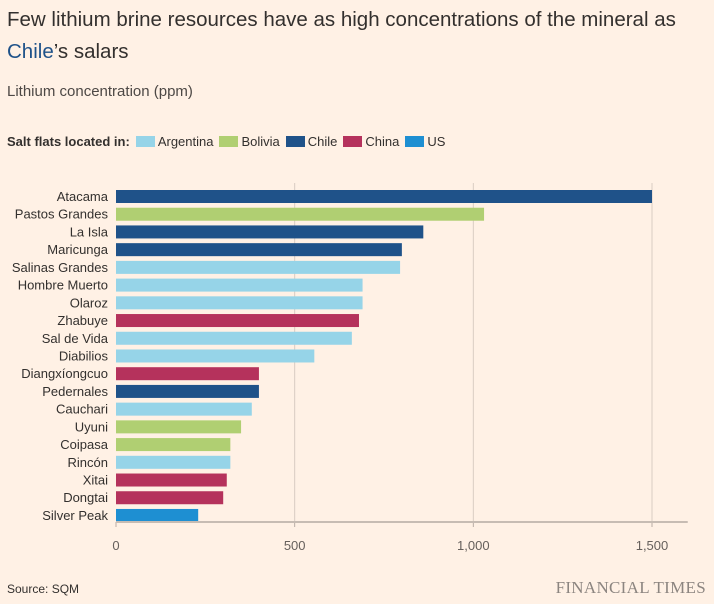 This screenshot has width=714, height=604. What do you see at coordinates (83, 196) in the screenshot?
I see `category-label: Atacama` at bounding box center [83, 196].